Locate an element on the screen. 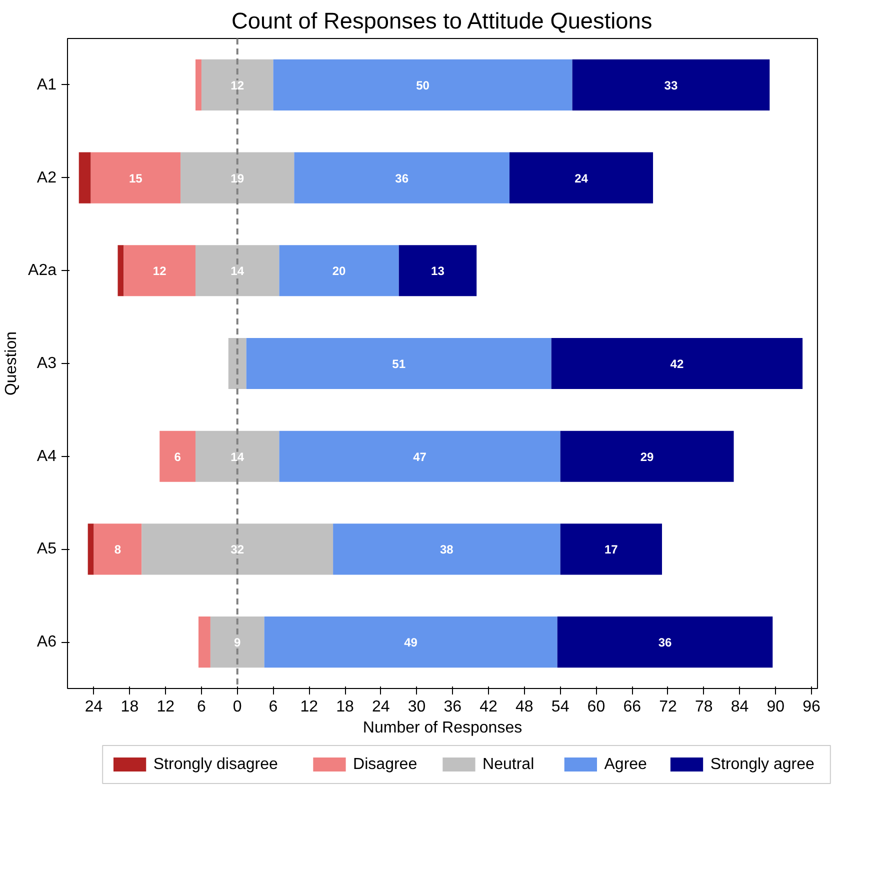 The height and width of the screenshot is (877, 895). data-label: 24 is located at coordinates (581, 178).